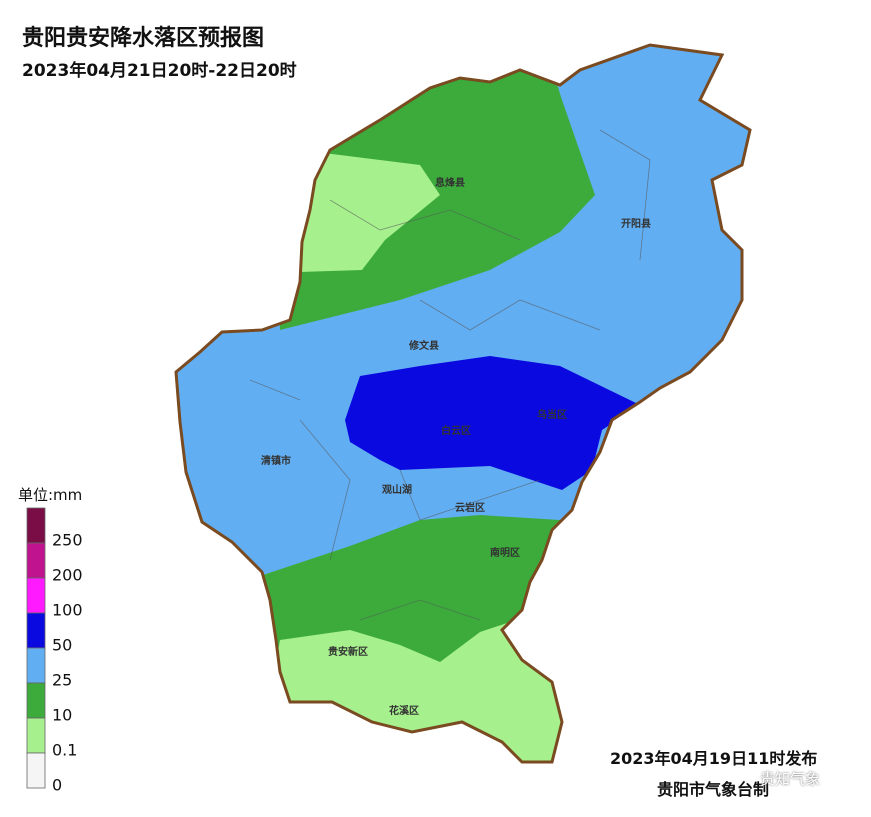 Image resolution: width=871 pixels, height=817 pixels. What do you see at coordinates (420, 692) in the screenshot?
I see `area-0.1-10-south` at bounding box center [420, 692].